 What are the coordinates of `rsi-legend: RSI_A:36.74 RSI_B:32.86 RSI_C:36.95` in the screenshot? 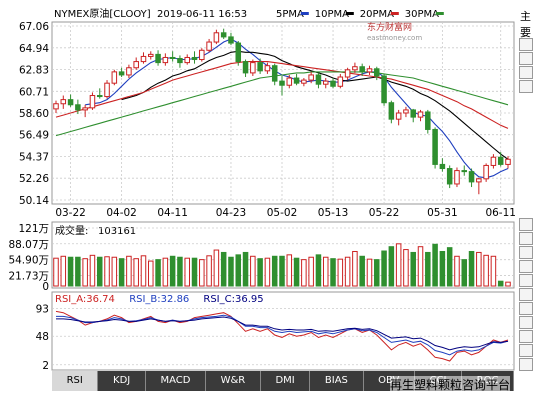 It's located at (159, 299).